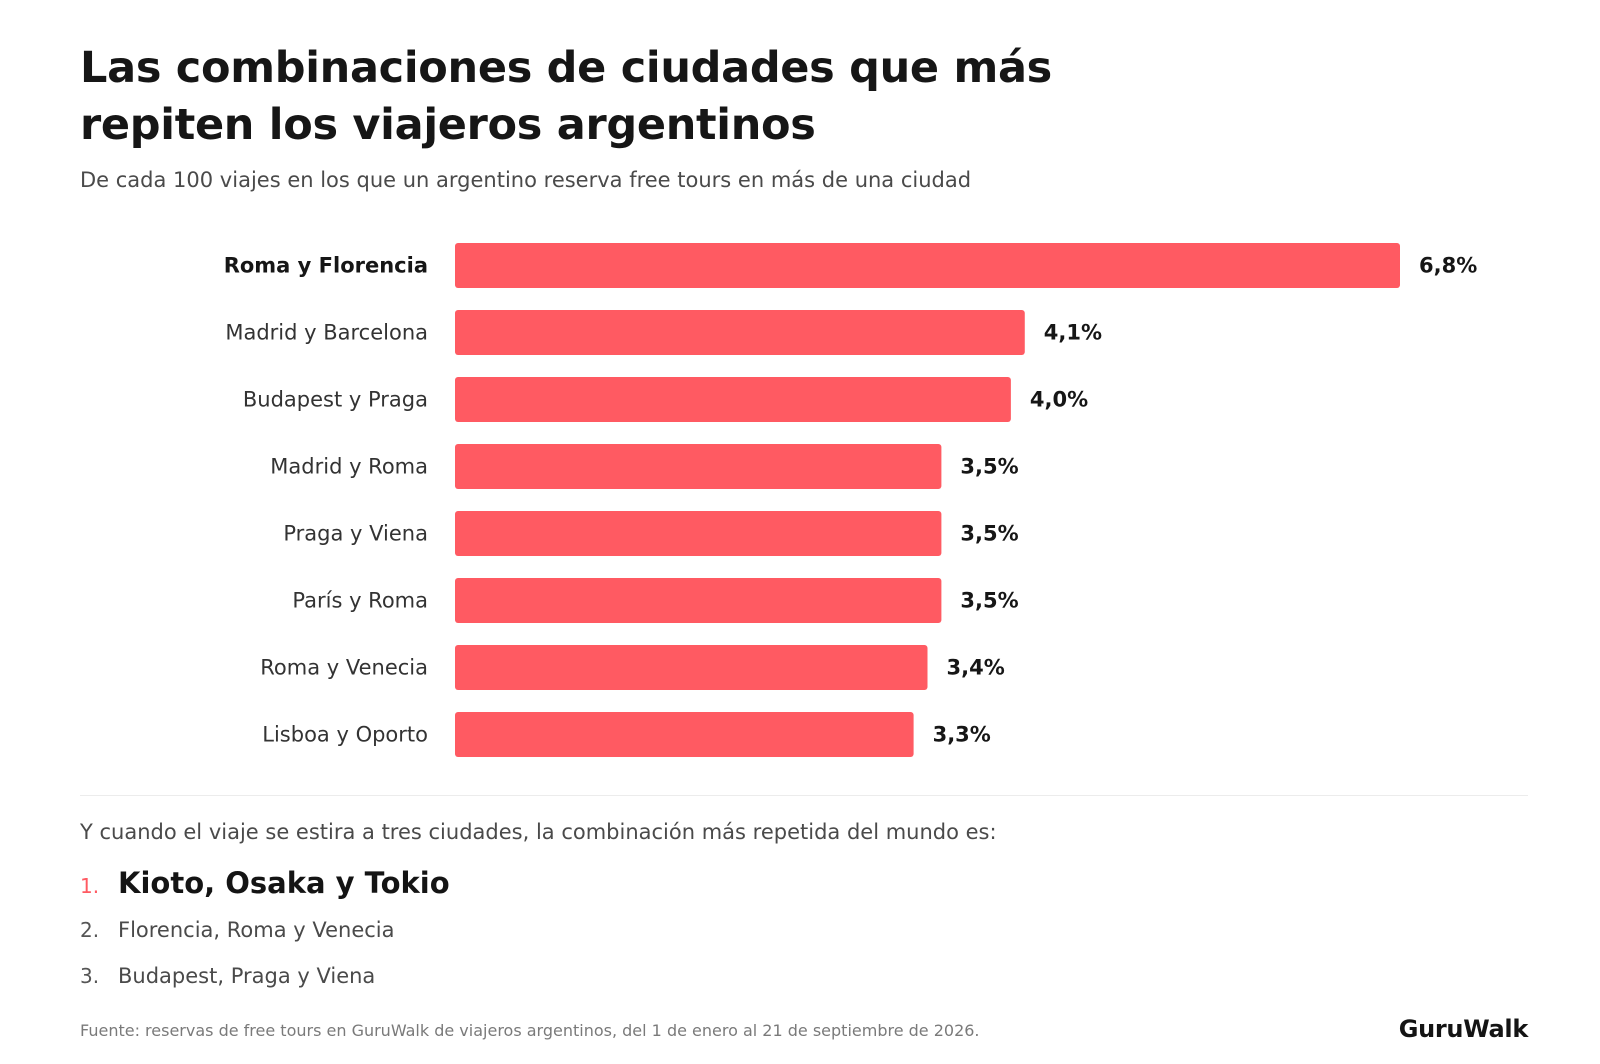 Image resolution: width=1600 pixels, height=1064 pixels. I want to click on category-label: Lisboa y Oporto, so click(345, 735).